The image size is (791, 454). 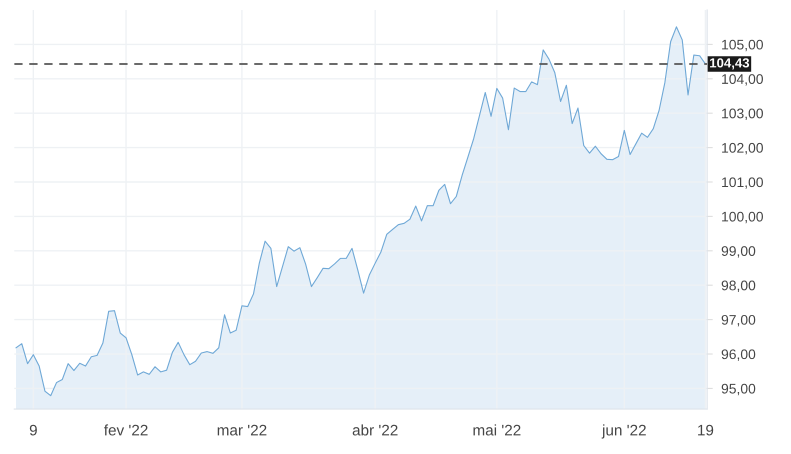 I want to click on x-tick-label: abr '22, so click(x=375, y=430).